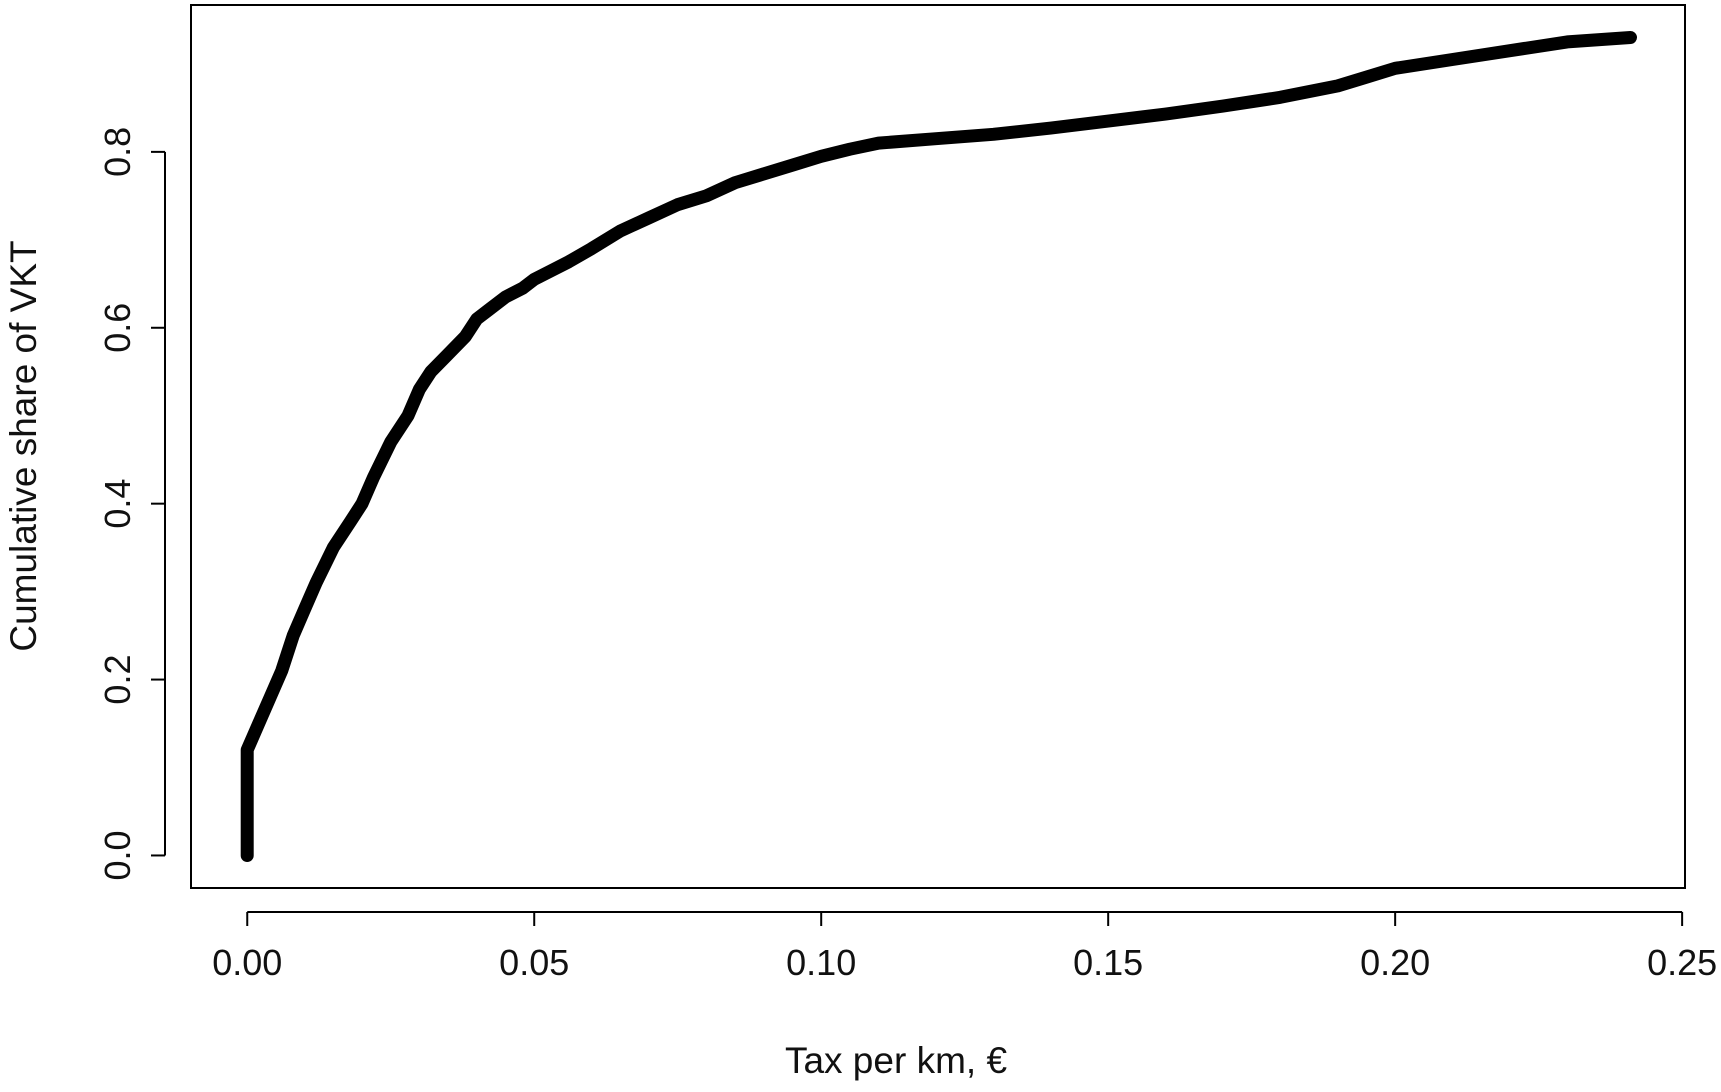 This screenshot has width=1721, height=1092. Describe the element at coordinates (821, 962) in the screenshot. I see `x-tick-label: 0.10` at that location.